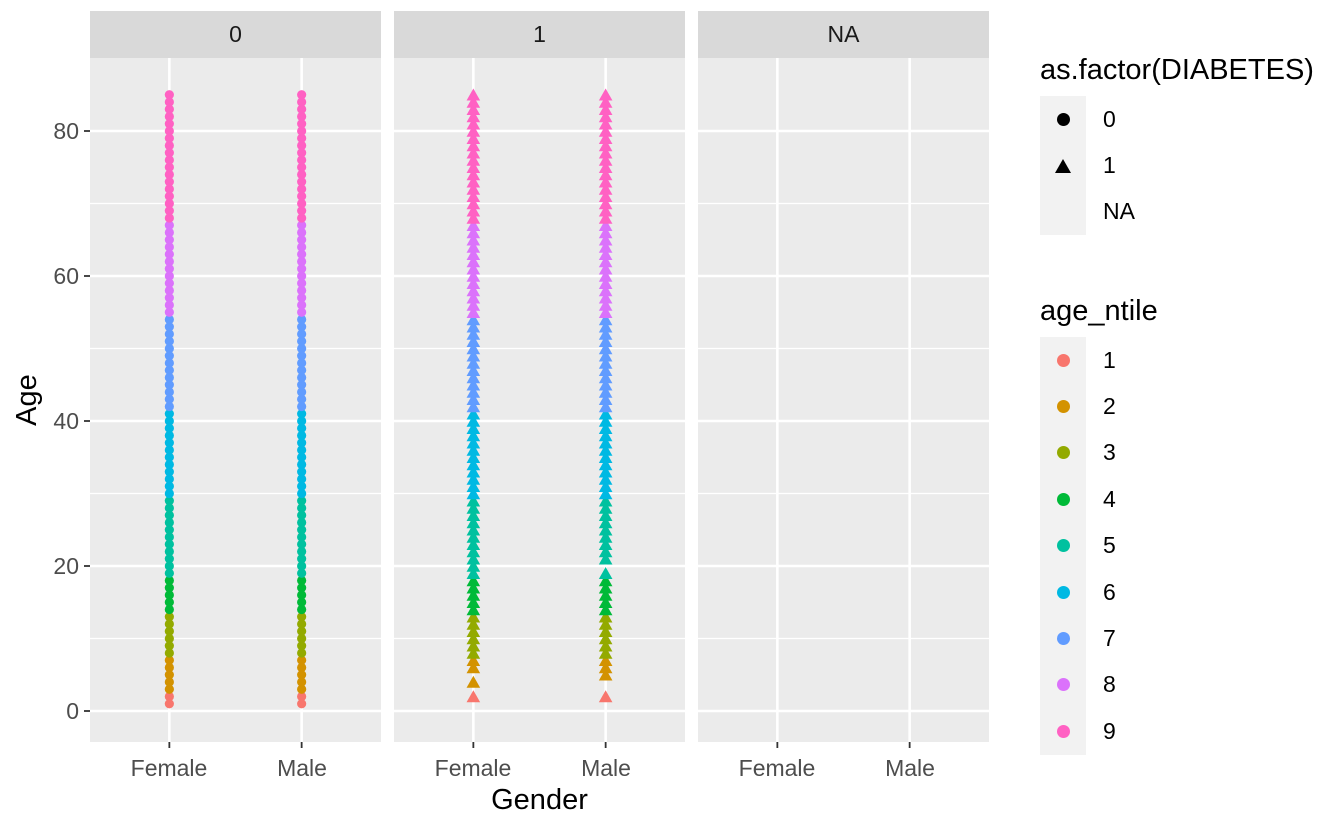 This screenshot has height=830, width=1344. I want to click on legend-entry-9: 9, so click(1190, 731).